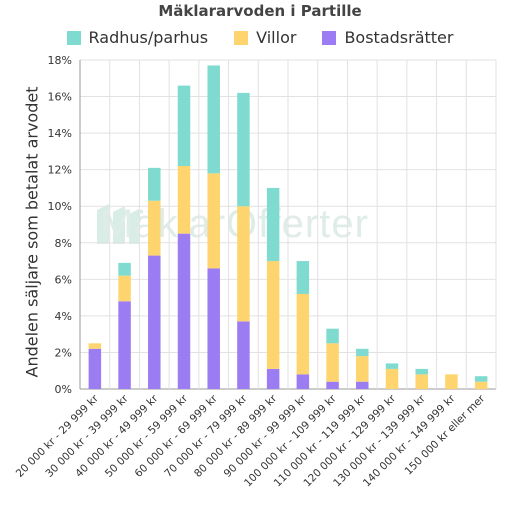 This screenshot has width=520, height=520. I want to click on legend-item-radhus: Radhus/parhus, so click(137, 37).